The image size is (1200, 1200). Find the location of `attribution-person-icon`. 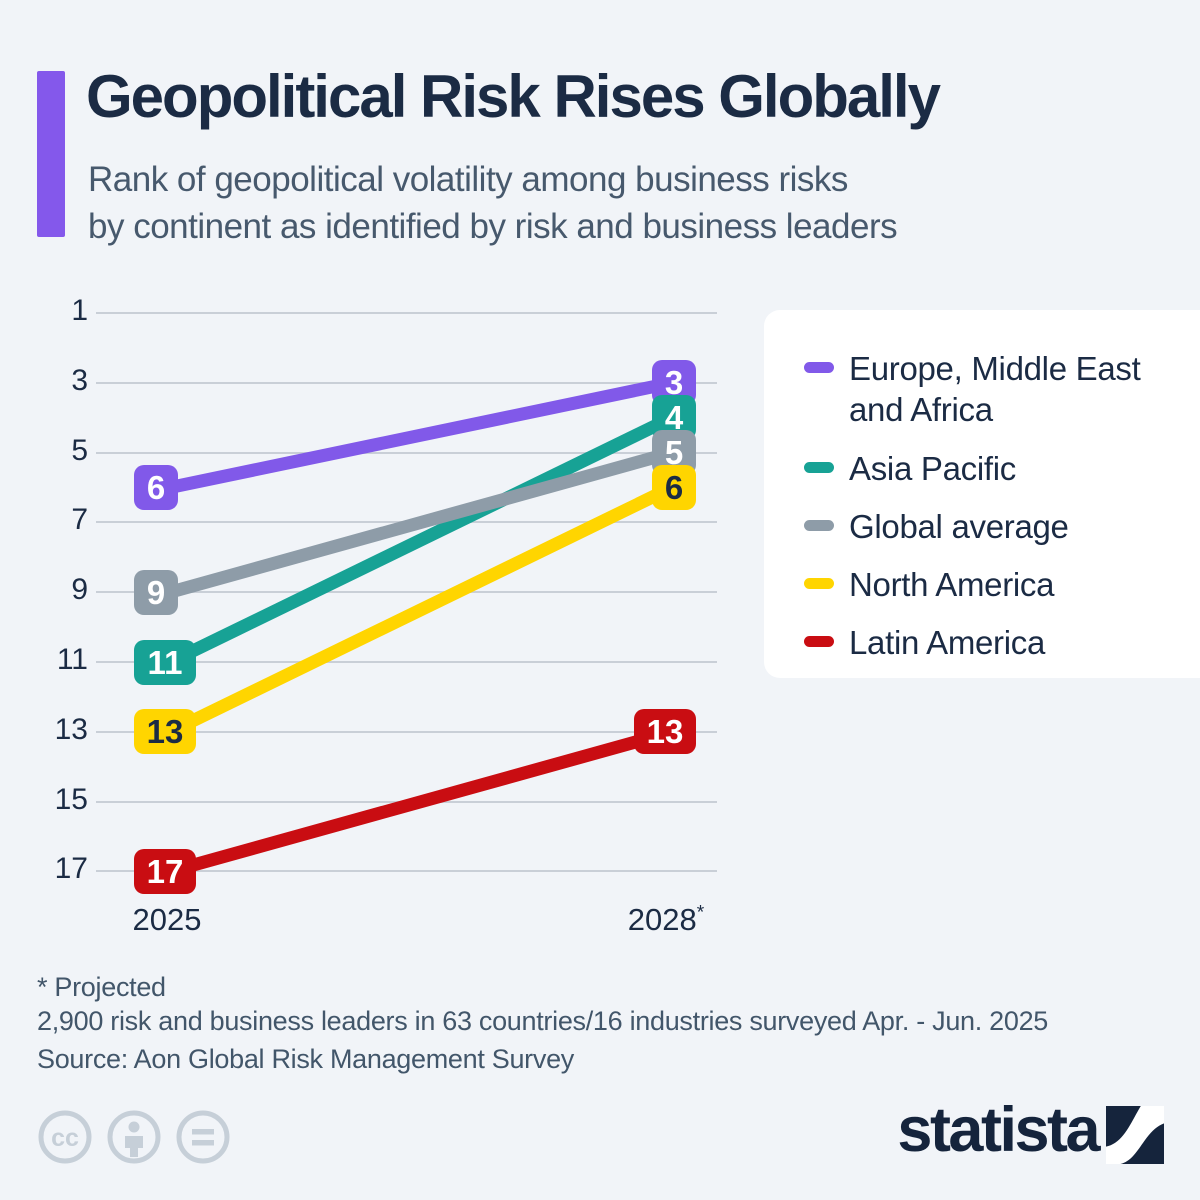

attribution-person-icon is located at coordinates (134, 1137).